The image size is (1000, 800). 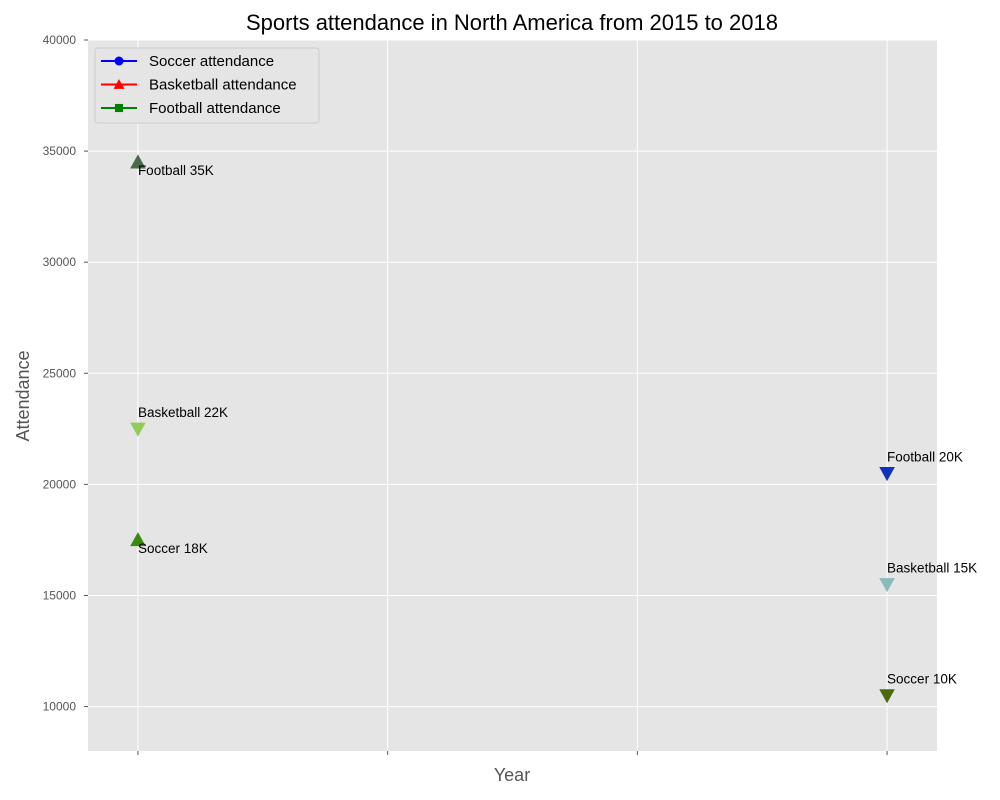 I want to click on y-tick-label: 35000, so click(x=60, y=151).